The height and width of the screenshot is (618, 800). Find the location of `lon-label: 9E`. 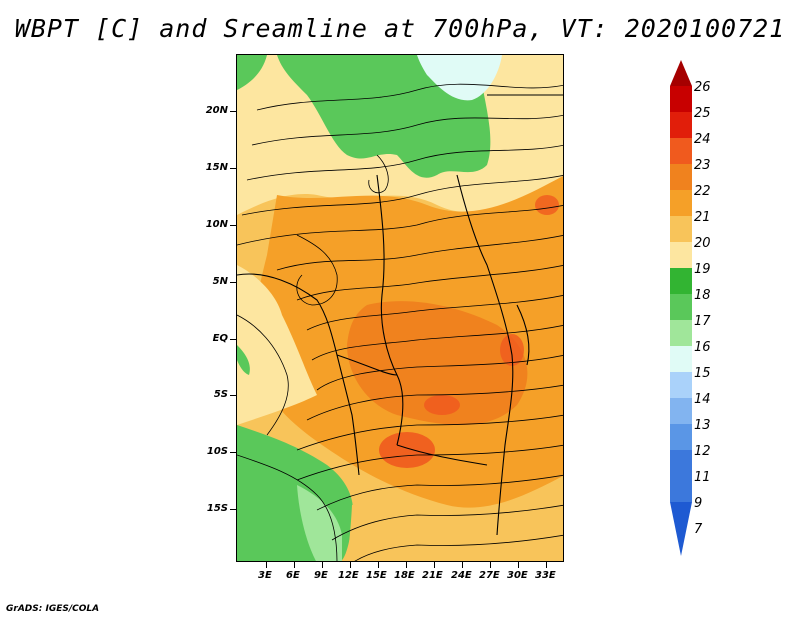

lon-label: 9E is located at coordinates (321, 575).